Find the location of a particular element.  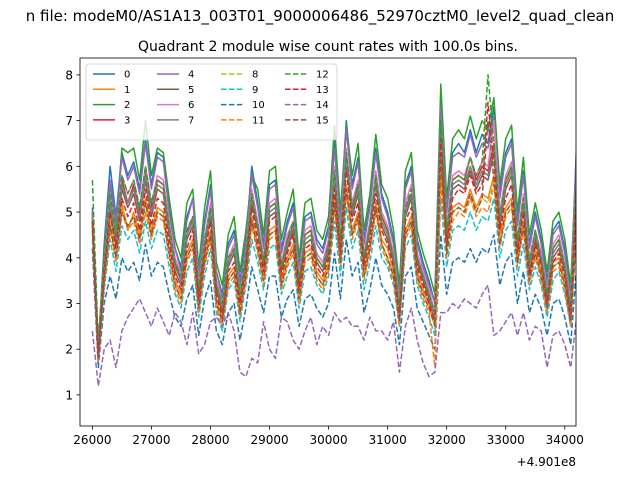

legend-label-14: 14 is located at coordinates (322, 105).